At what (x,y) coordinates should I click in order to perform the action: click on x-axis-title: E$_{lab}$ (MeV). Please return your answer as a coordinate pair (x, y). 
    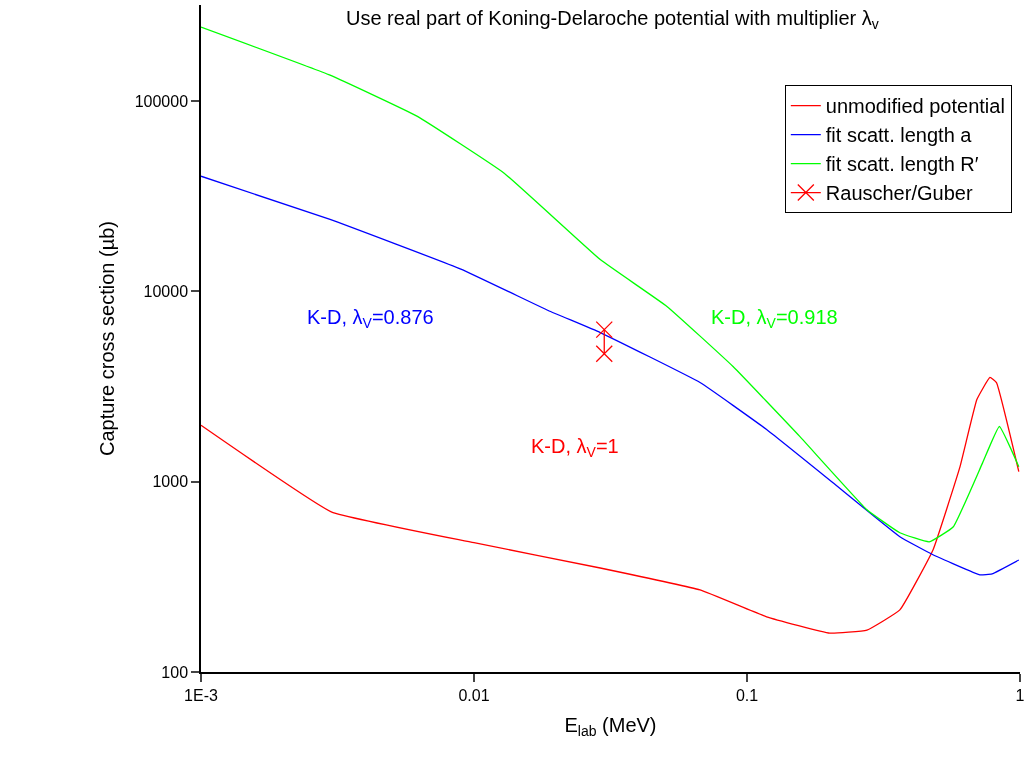
    Looking at the image, I should click on (610, 726).